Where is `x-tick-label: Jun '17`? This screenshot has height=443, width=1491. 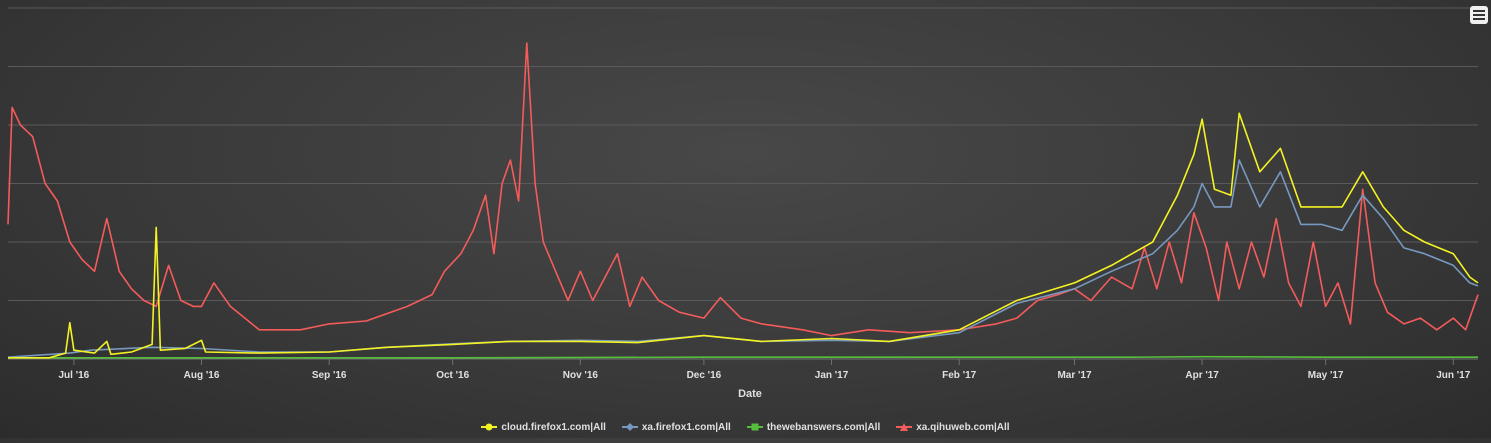
x-tick-label: Jun '17 is located at coordinates (1453, 375).